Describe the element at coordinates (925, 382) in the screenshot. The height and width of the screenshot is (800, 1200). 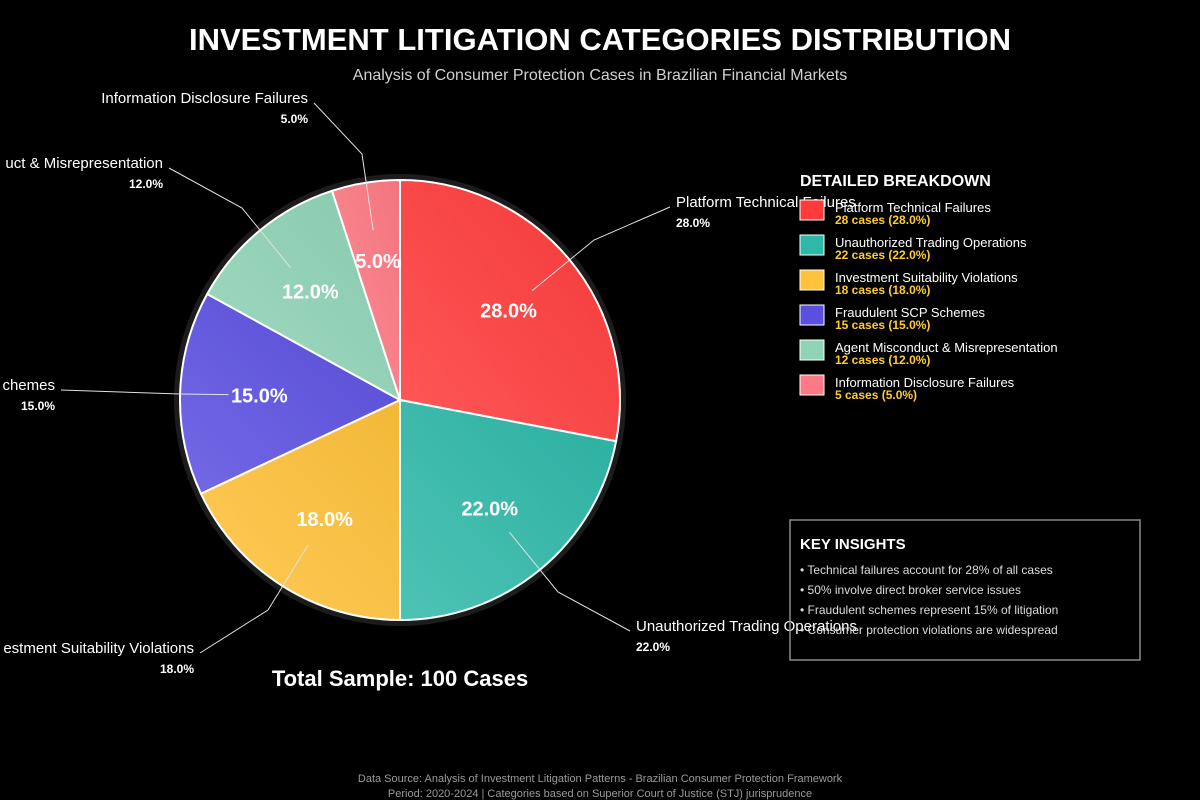
I see `legend-category-label: Information Disclosure Failures` at that location.